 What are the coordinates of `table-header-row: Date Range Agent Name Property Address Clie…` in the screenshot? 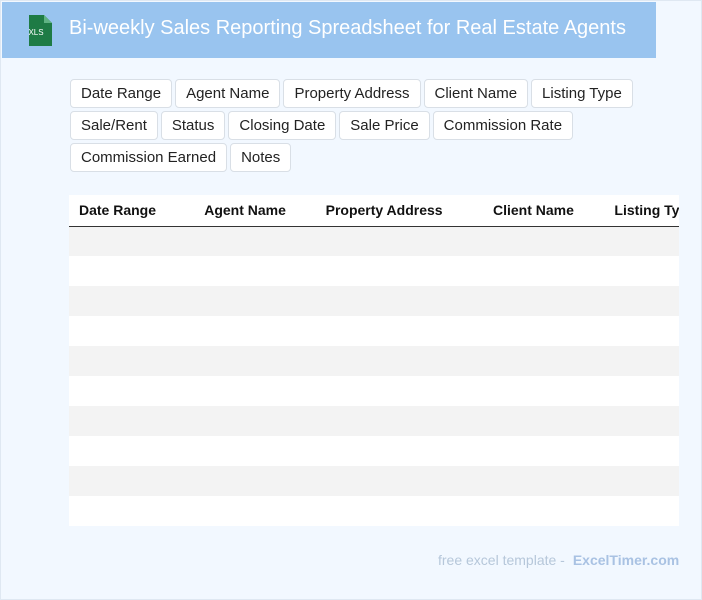 It's located at (374, 211).